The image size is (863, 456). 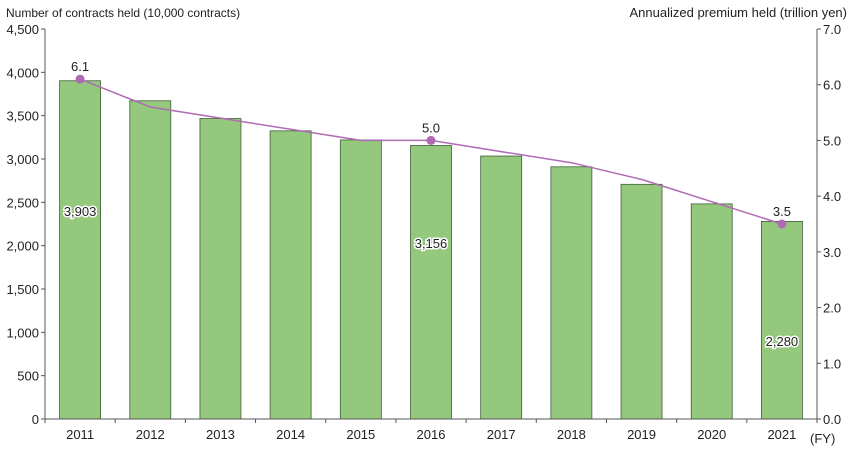 What do you see at coordinates (22, 29) in the screenshot?
I see `left-tick-label: 4,500` at bounding box center [22, 29].